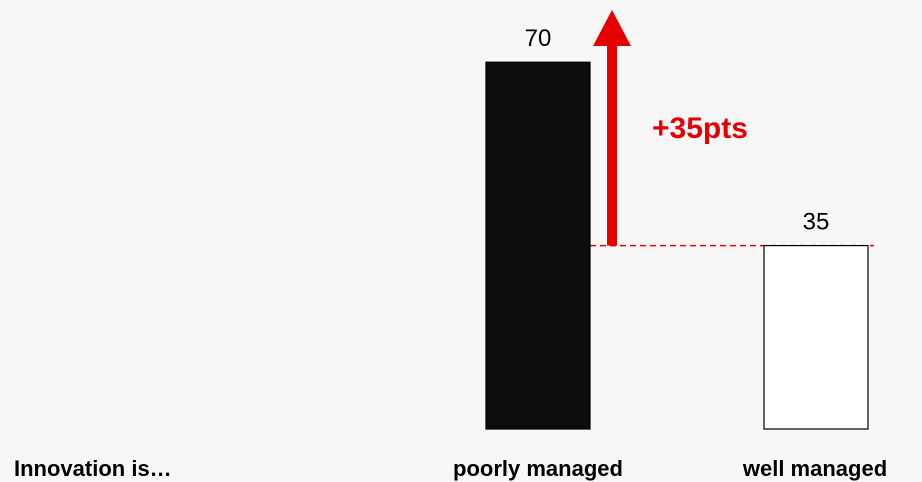 This screenshot has width=922, height=482. I want to click on category-label-well-managed: well managed, so click(814, 468).